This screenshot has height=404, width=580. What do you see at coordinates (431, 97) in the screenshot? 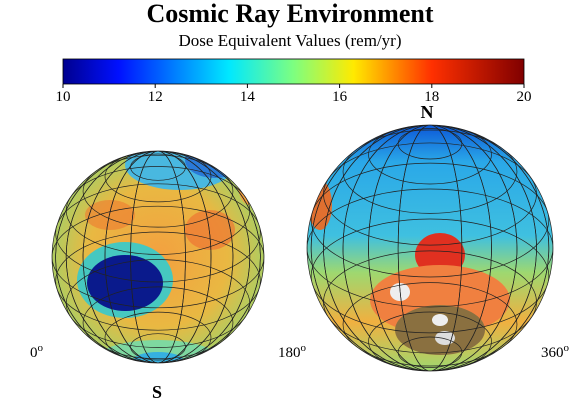
I see `colorbar-tick-label: 18` at bounding box center [431, 97].